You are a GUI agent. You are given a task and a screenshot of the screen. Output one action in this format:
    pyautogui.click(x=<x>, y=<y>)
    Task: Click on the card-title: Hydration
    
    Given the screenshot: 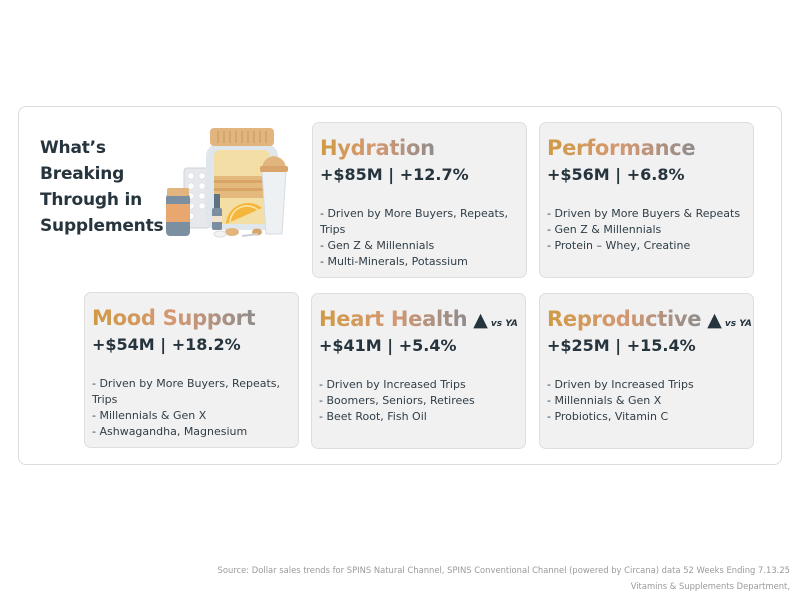 What is the action you would take?
    pyautogui.click(x=377, y=148)
    